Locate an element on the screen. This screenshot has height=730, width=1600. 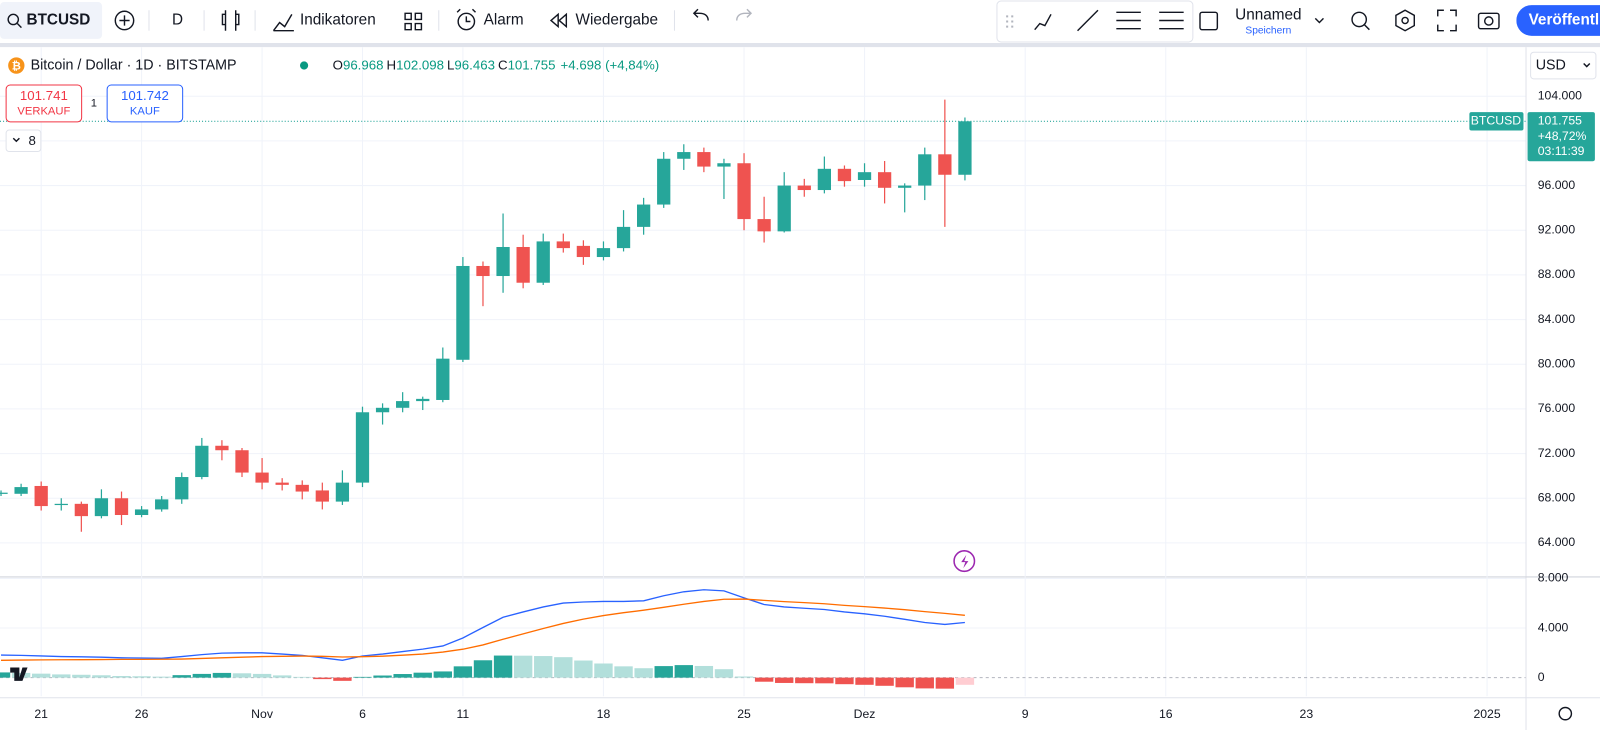
compare-icon is located at coordinates (124, 20).